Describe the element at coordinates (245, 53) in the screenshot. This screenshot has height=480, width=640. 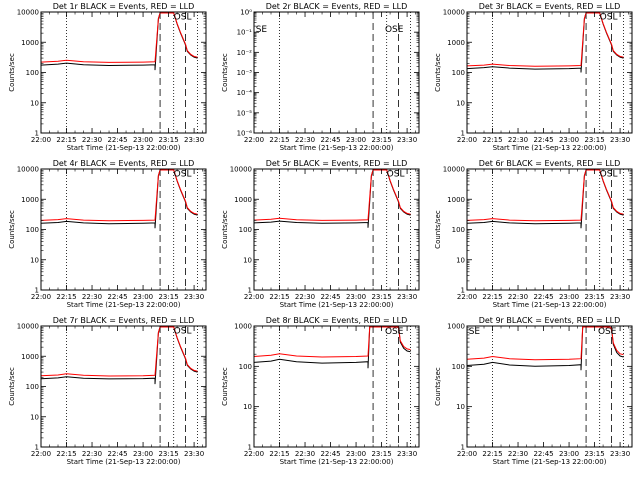
I see `y-tick-label: 10⁻²` at that location.